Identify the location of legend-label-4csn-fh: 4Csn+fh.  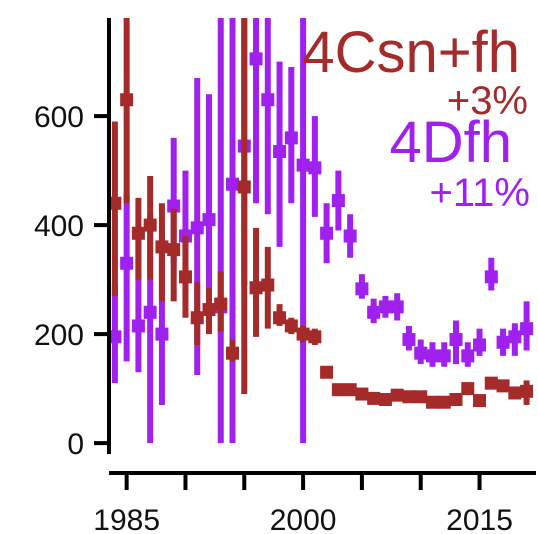
(411, 52).